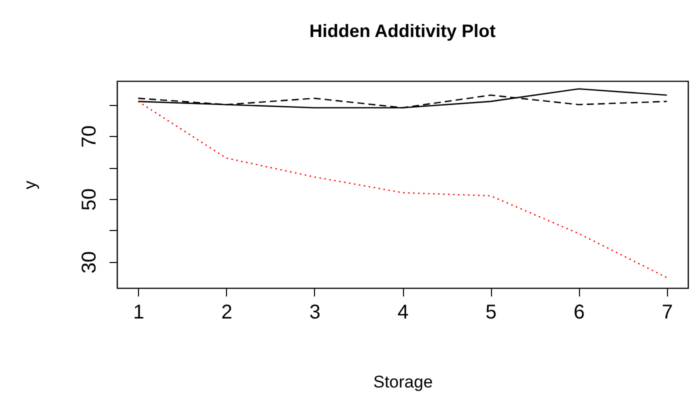 This screenshot has width=698, height=411. I want to click on x-tick-label: 2, so click(226, 313).